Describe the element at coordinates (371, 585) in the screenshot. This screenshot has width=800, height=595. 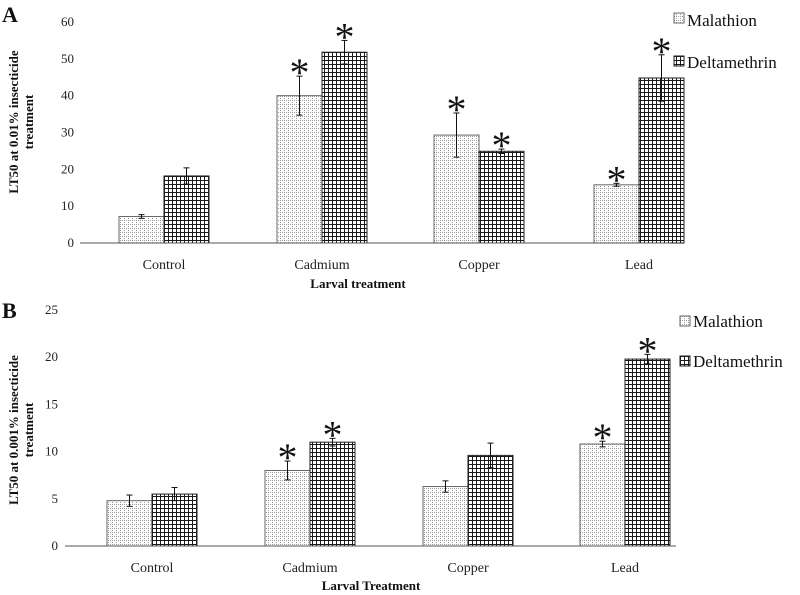
I see `panel-b-x-axis-title: Larval Treatment` at that location.